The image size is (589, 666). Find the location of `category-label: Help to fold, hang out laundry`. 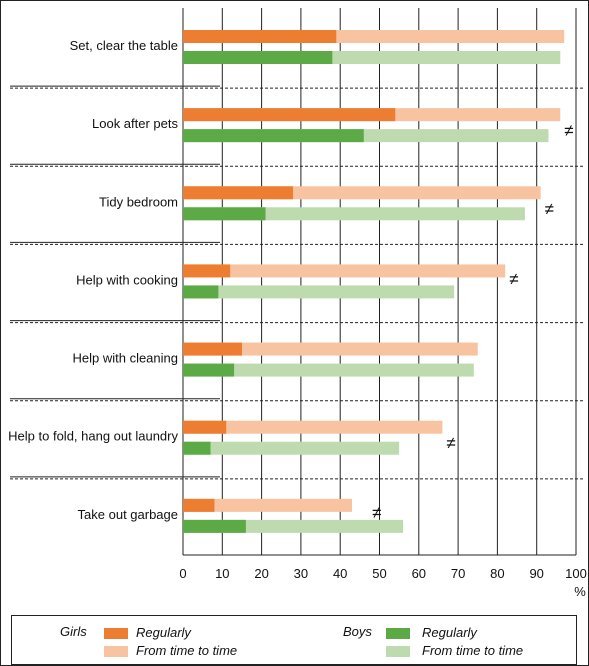

category-label: Help to fold, hang out laundry is located at coordinates (93, 436).